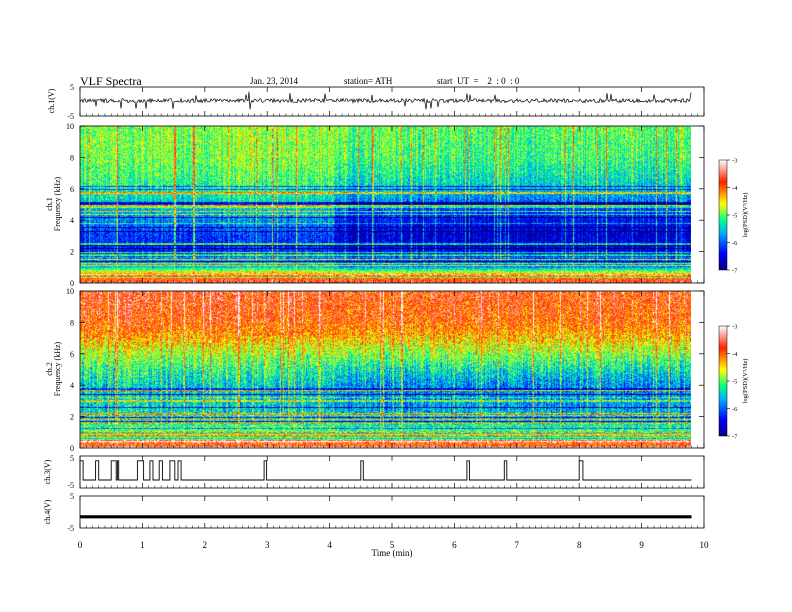  I want to click on ch2-colorbar: -3 -4 -5 -6 -7 log(PSD)(V²/Hz), so click(733, 382).